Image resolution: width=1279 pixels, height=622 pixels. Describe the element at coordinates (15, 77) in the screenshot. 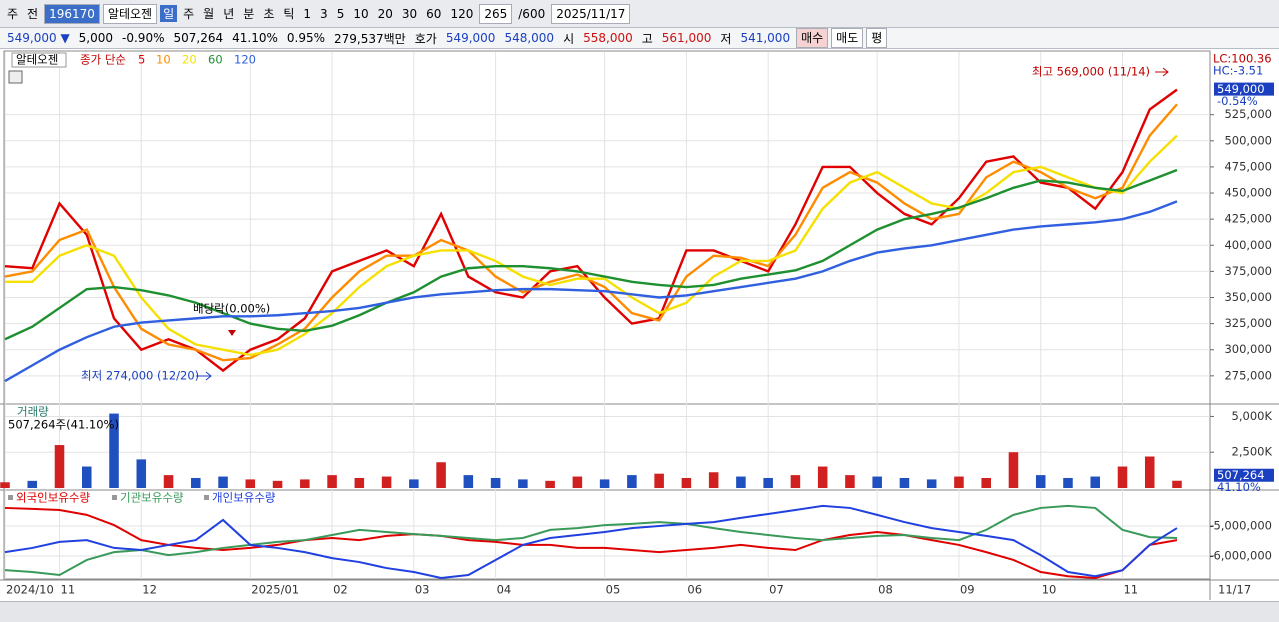

I see `icon` at that location.